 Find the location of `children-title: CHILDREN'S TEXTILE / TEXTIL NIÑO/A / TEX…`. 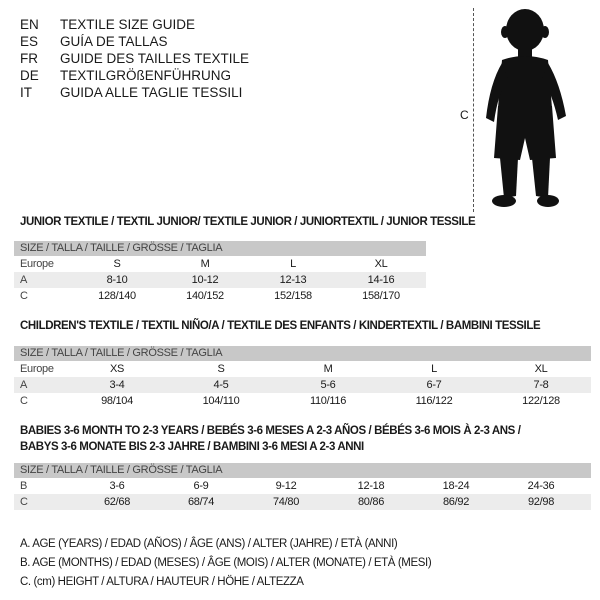

children-title: CHILDREN'S TEXTILE / TEXTIL NIÑO/A / TEX… is located at coordinates (280, 326).